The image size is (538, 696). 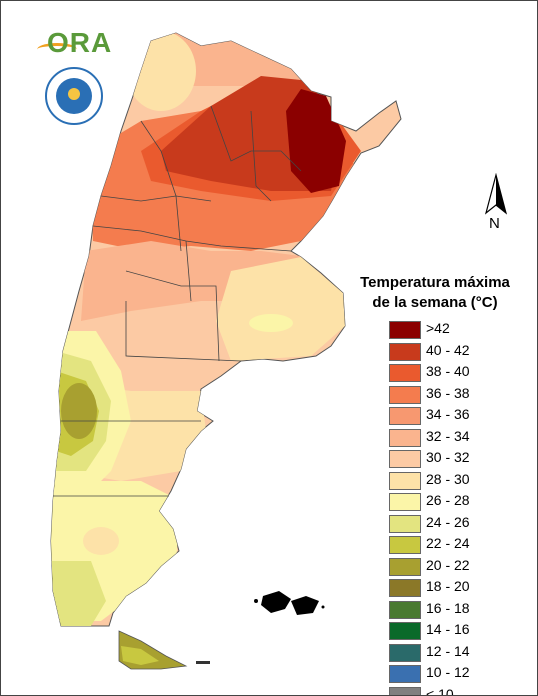 I want to click on zone-north-west-light, so click(x=161, y=72).